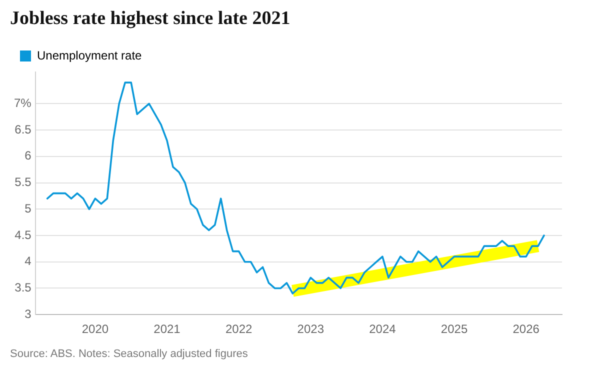  I want to click on x-tick-label: 2021, so click(167, 329).